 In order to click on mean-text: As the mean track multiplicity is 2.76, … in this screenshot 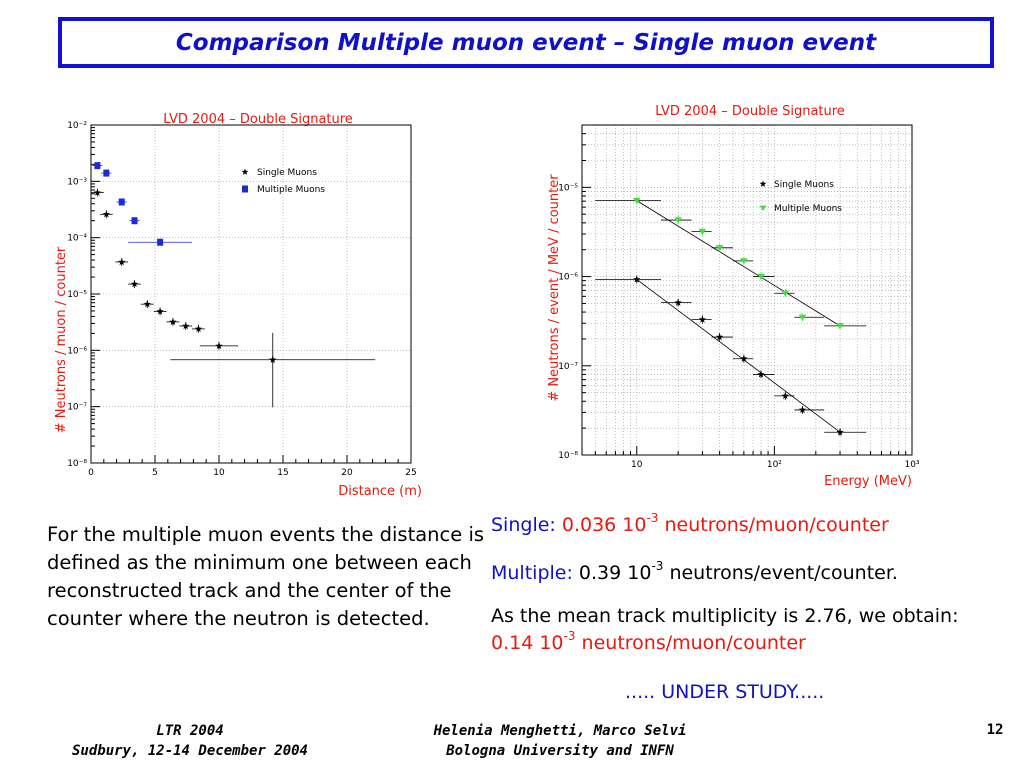, I will do `click(725, 616)`.